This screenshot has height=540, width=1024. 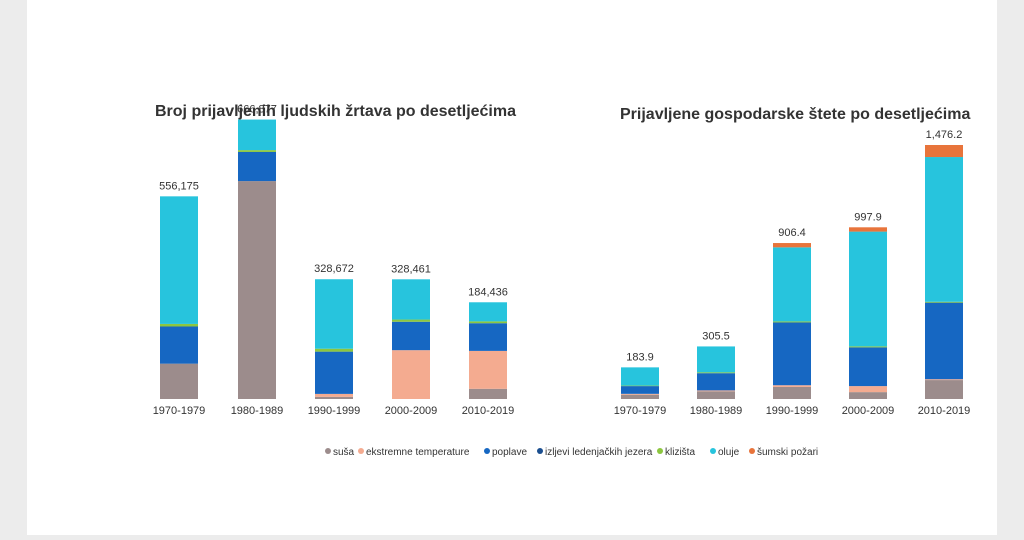 What do you see at coordinates (488, 322) in the screenshot?
I see `bar-segment-left-klizista-2010-2019` at bounding box center [488, 322].